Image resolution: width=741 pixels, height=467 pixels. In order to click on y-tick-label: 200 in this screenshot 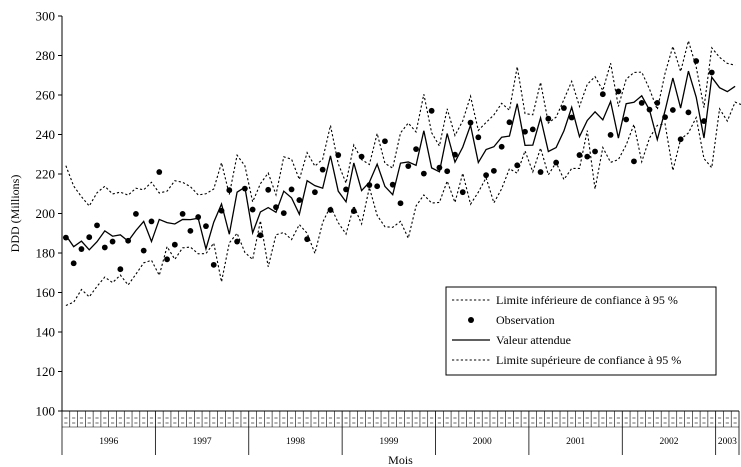, I will do `click(46, 213)`.